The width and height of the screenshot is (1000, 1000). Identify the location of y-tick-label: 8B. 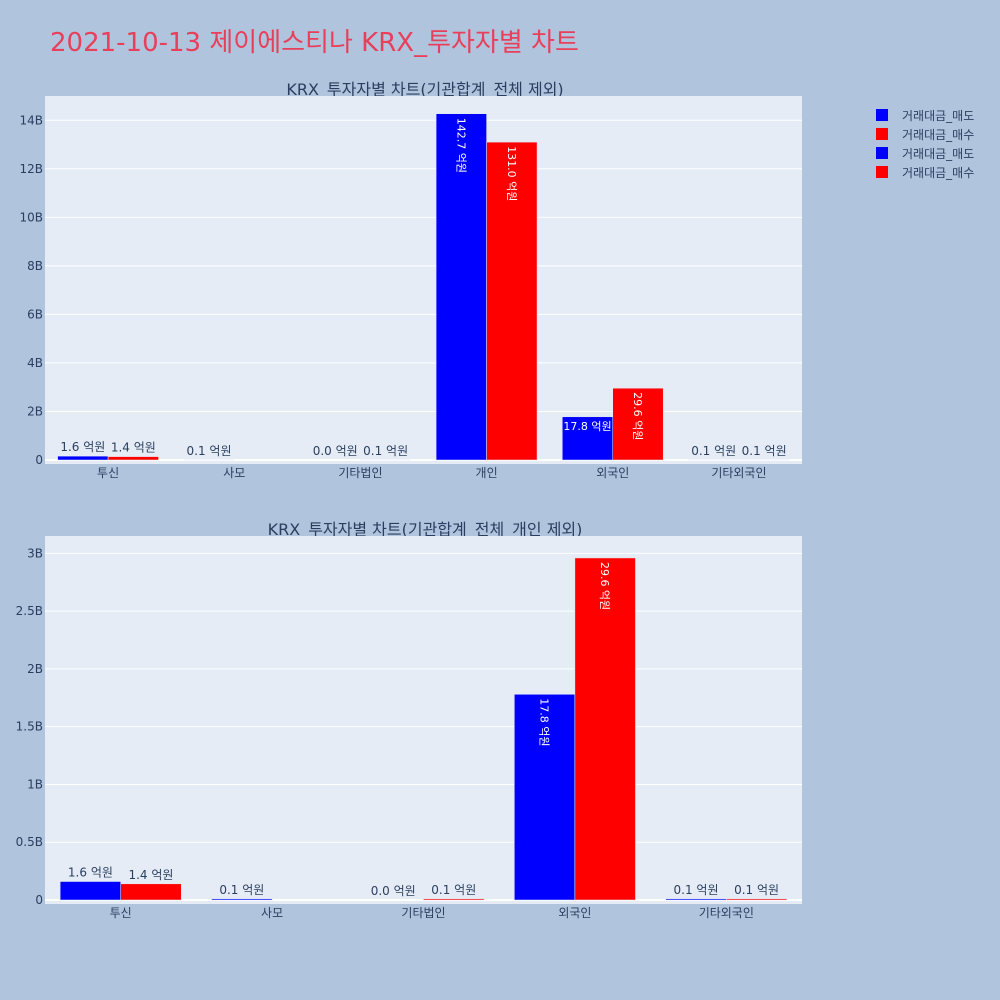
(35, 266).